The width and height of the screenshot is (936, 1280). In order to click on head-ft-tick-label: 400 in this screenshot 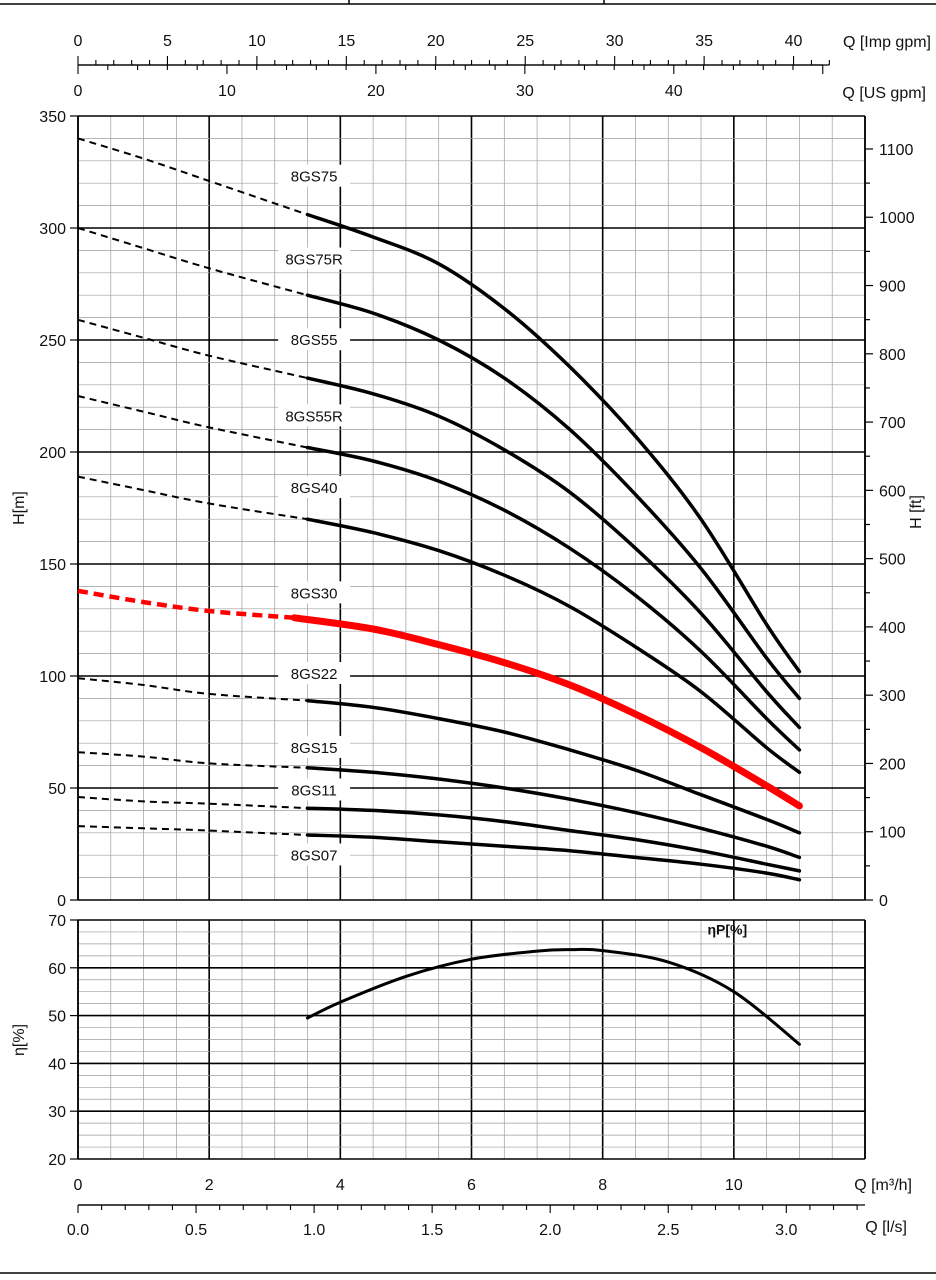, I will do `click(892, 628)`.